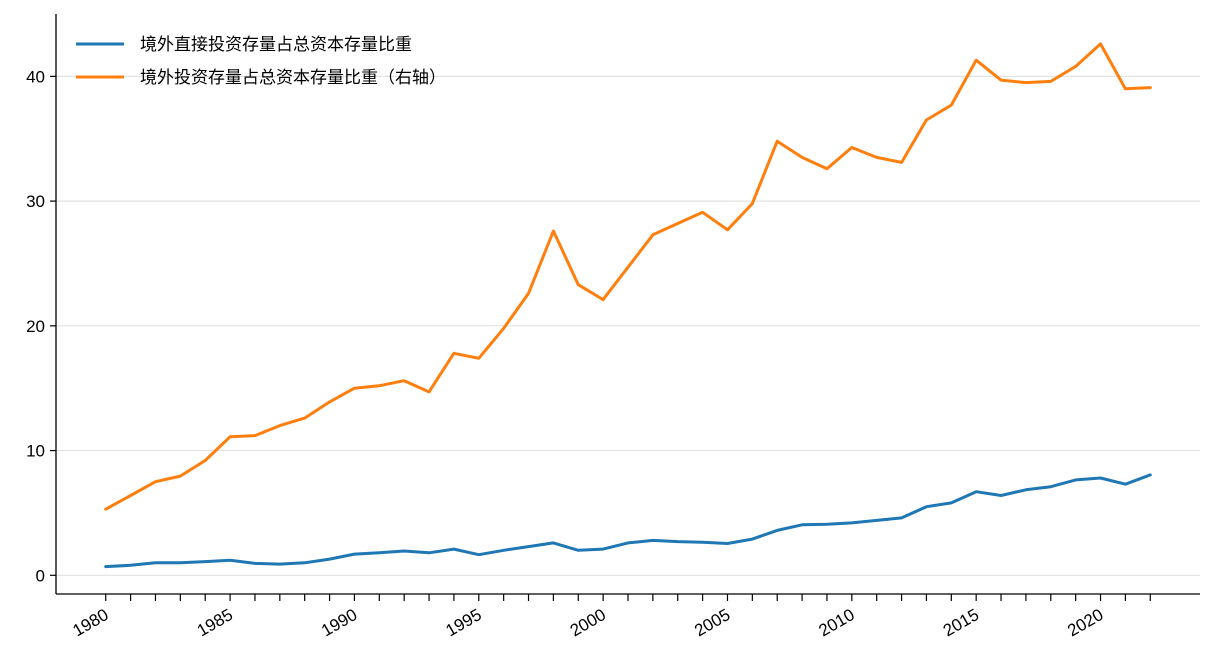 This screenshot has height=672, width=1216. I want to click on x-tick-label-1995: 1995, so click(464, 622).